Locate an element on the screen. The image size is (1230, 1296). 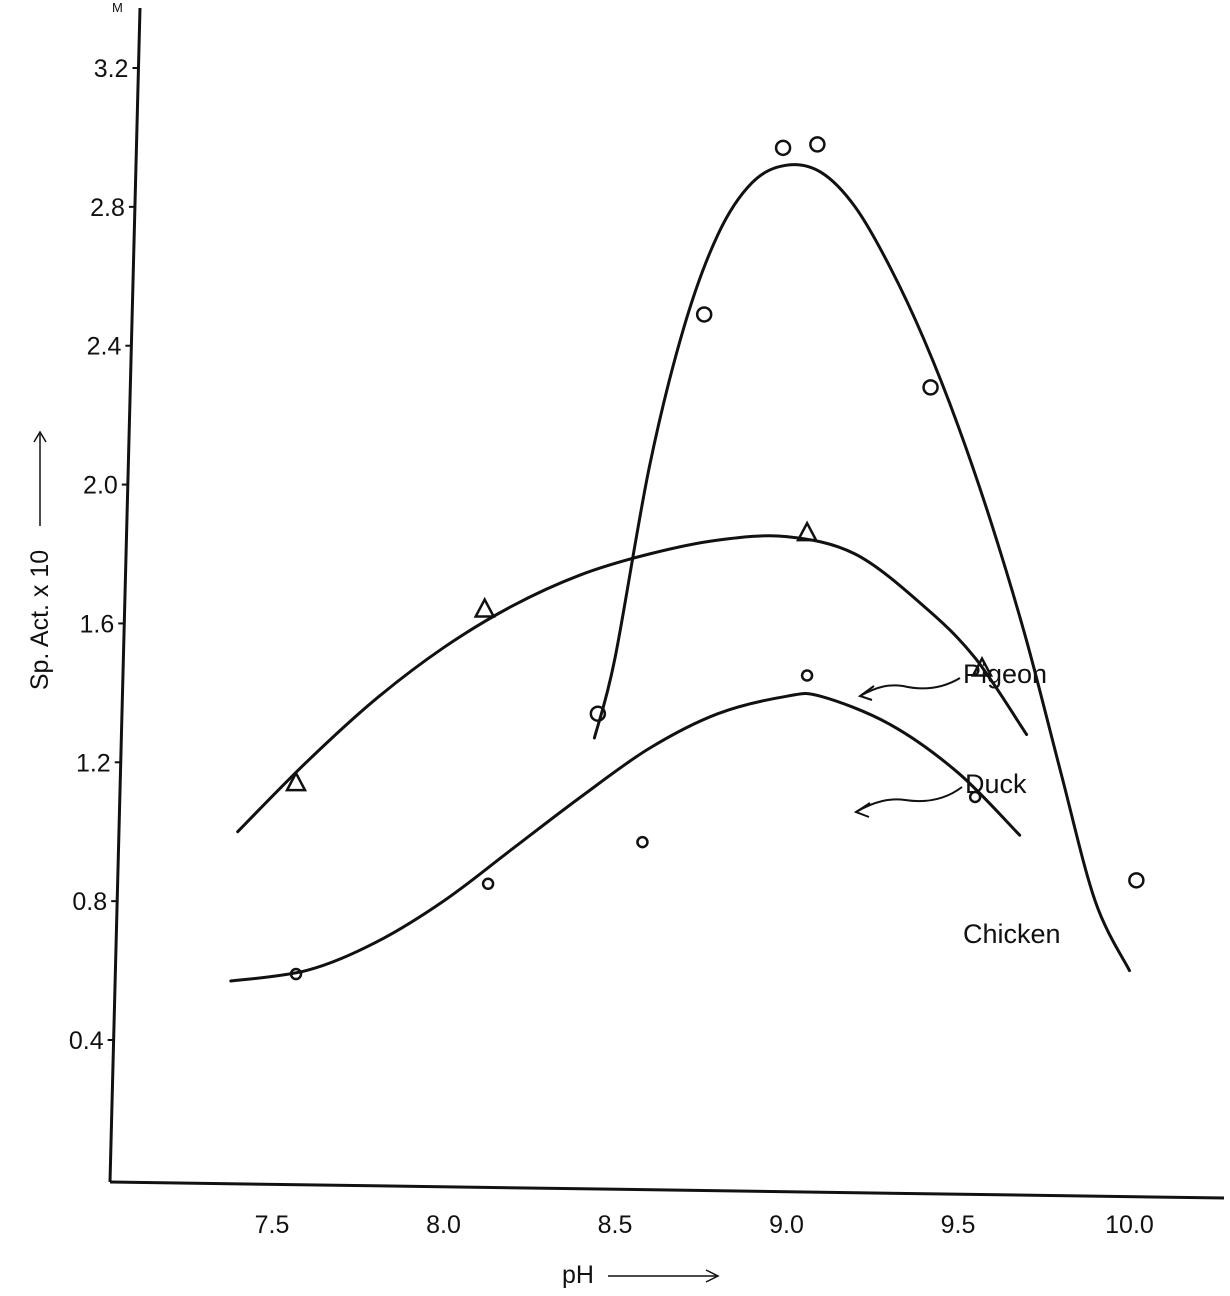
y-axis-title-group: Sp. Act. x 10 is located at coordinates (40, 560).